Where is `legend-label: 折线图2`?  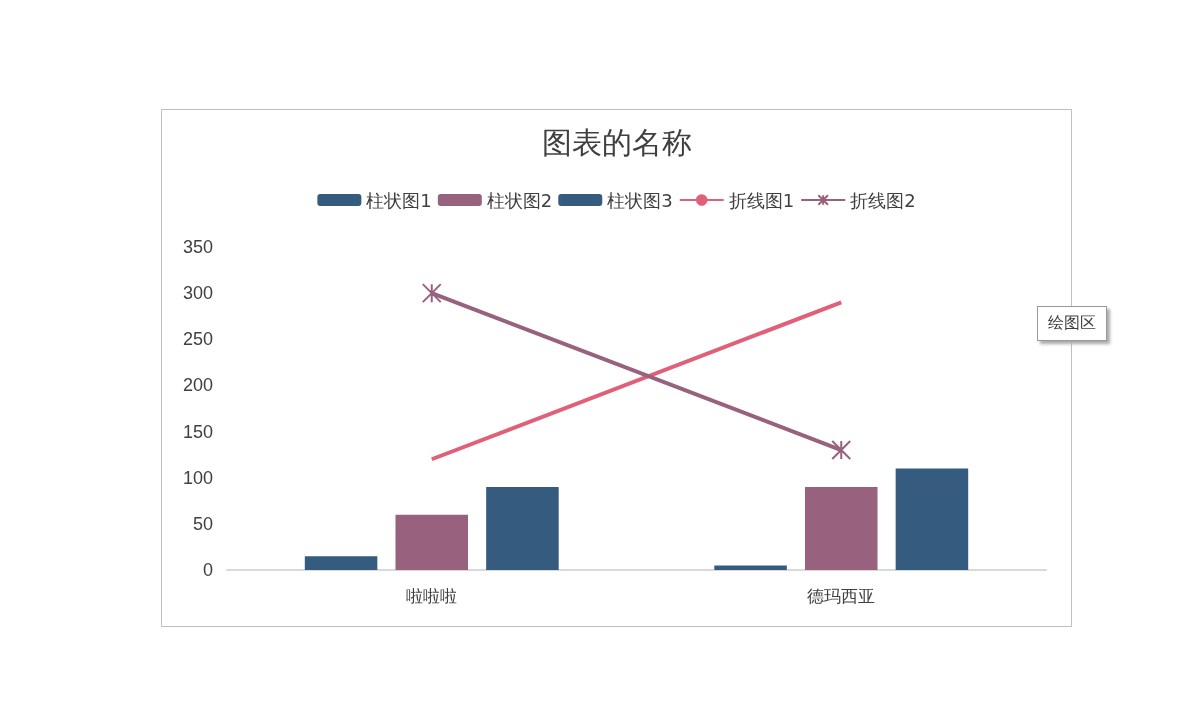 legend-label: 折线图2 is located at coordinates (883, 200).